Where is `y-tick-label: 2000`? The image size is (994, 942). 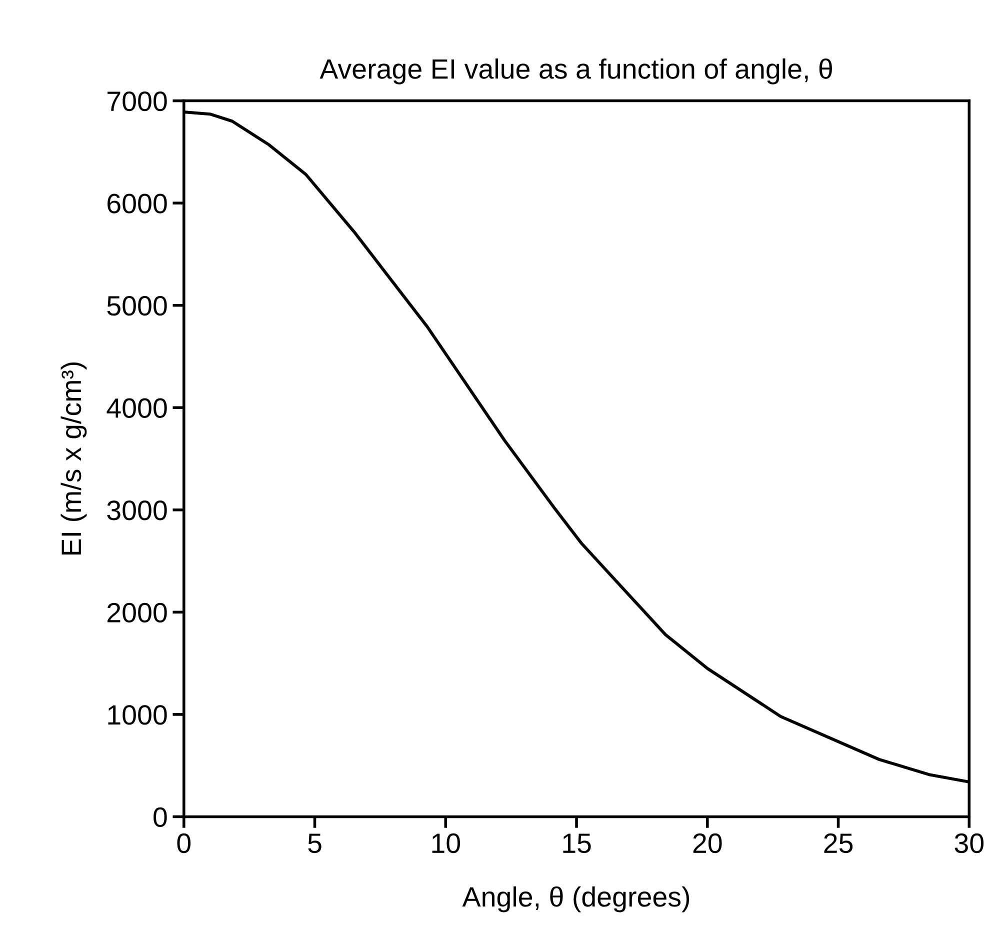 y-tick-label: 2000 is located at coordinates (137, 612).